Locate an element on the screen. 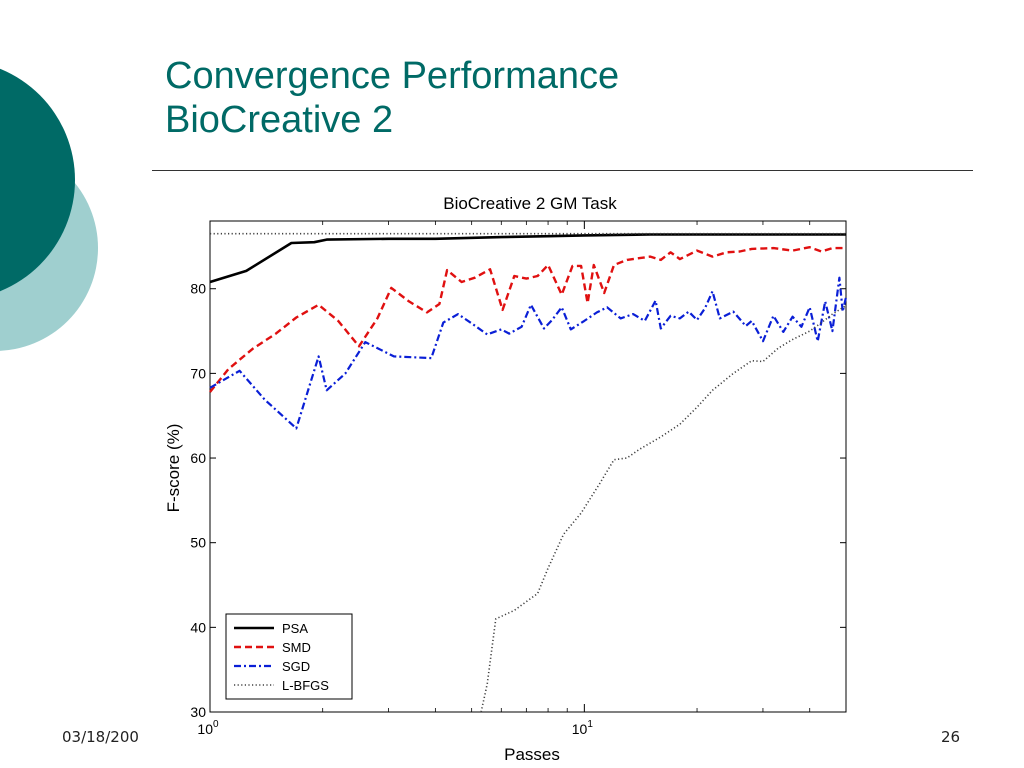 The width and height of the screenshot is (1024, 768). legend-label-2: SGD is located at coordinates (296, 666).